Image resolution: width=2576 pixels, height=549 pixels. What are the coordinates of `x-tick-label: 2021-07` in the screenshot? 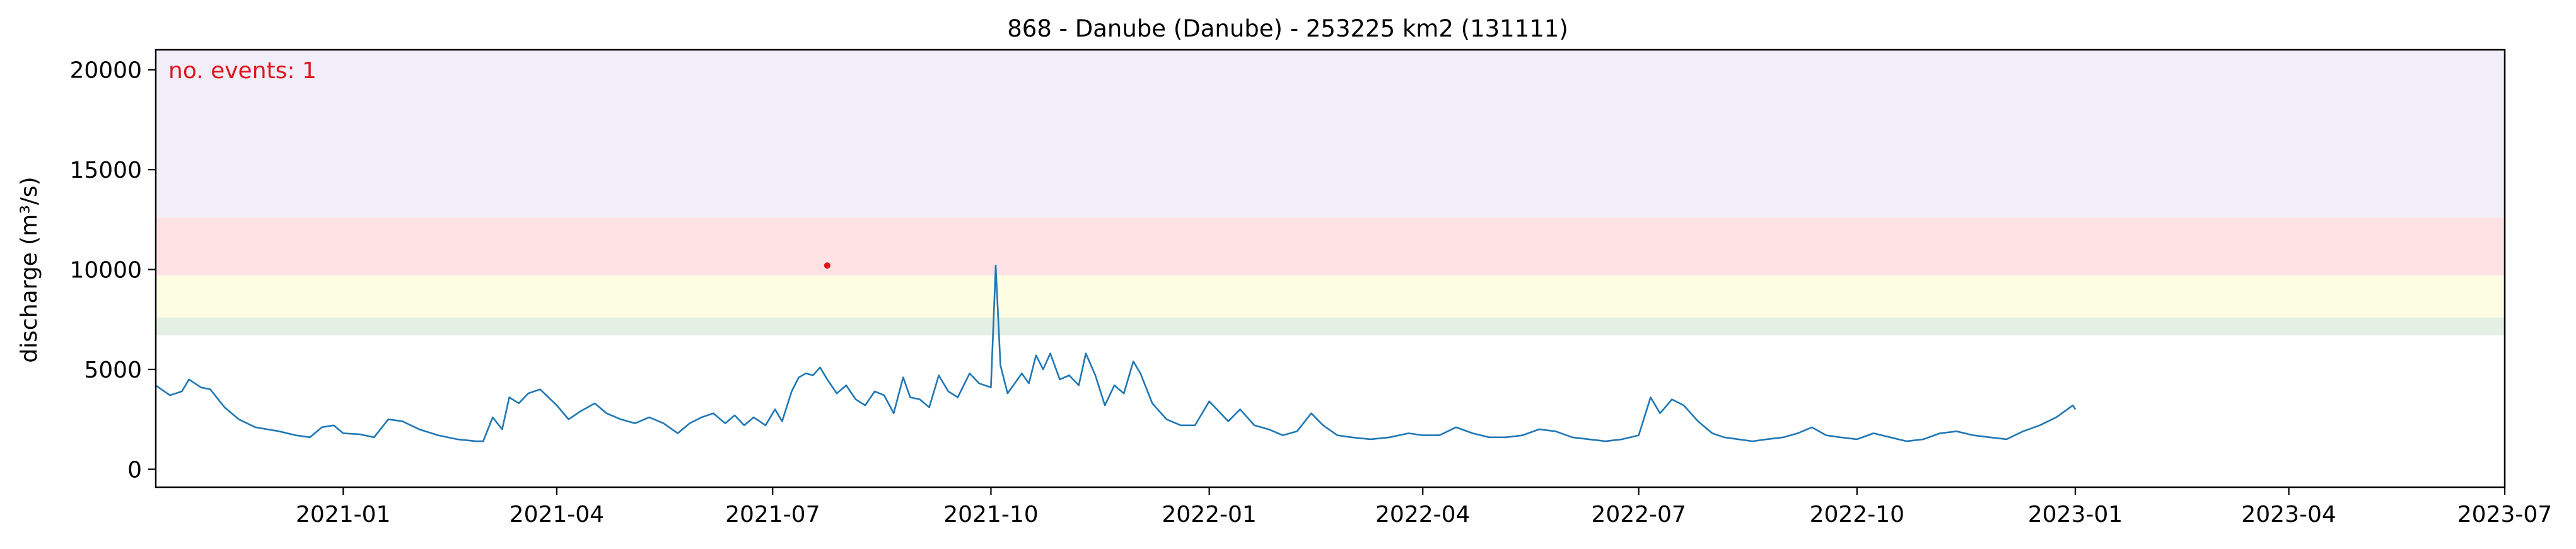 It's located at (773, 515).